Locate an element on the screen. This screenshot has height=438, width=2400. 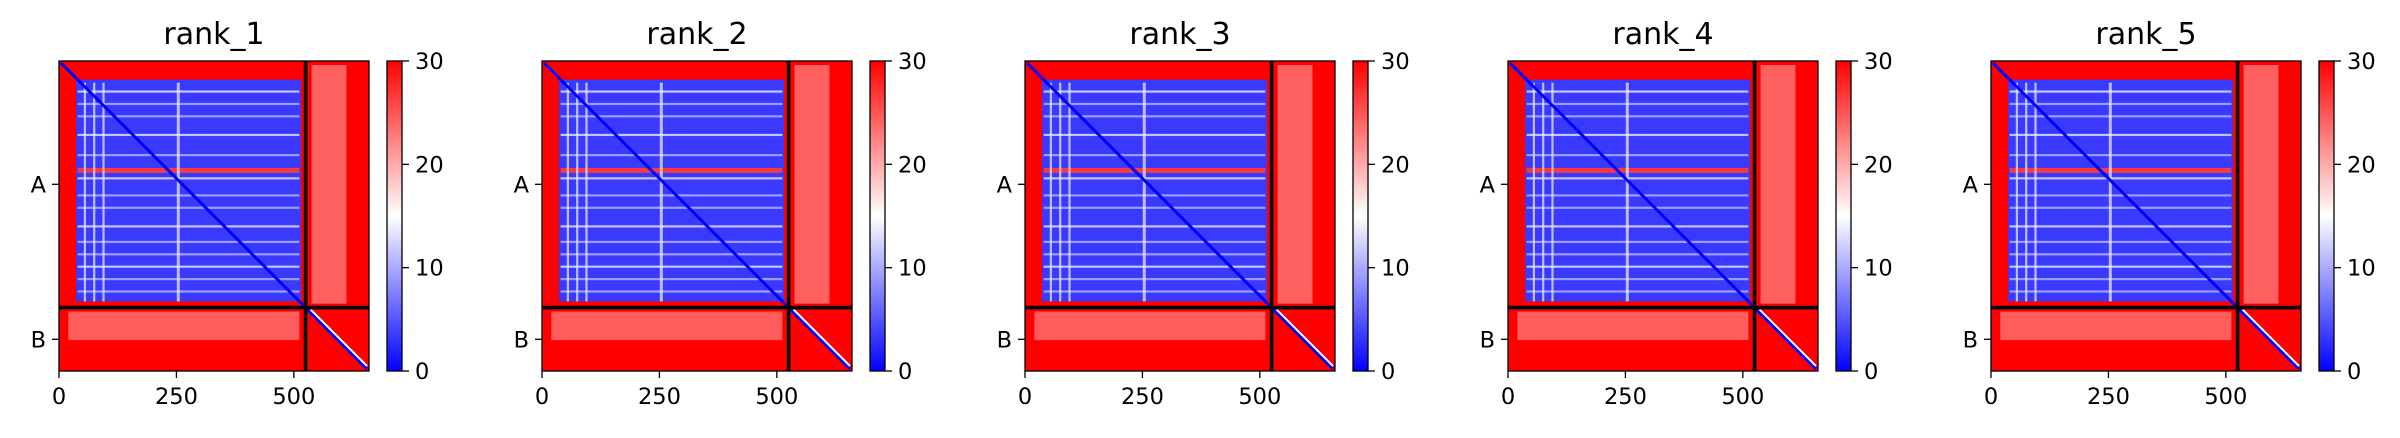
panel-title: rank_3 is located at coordinates (1179, 34).